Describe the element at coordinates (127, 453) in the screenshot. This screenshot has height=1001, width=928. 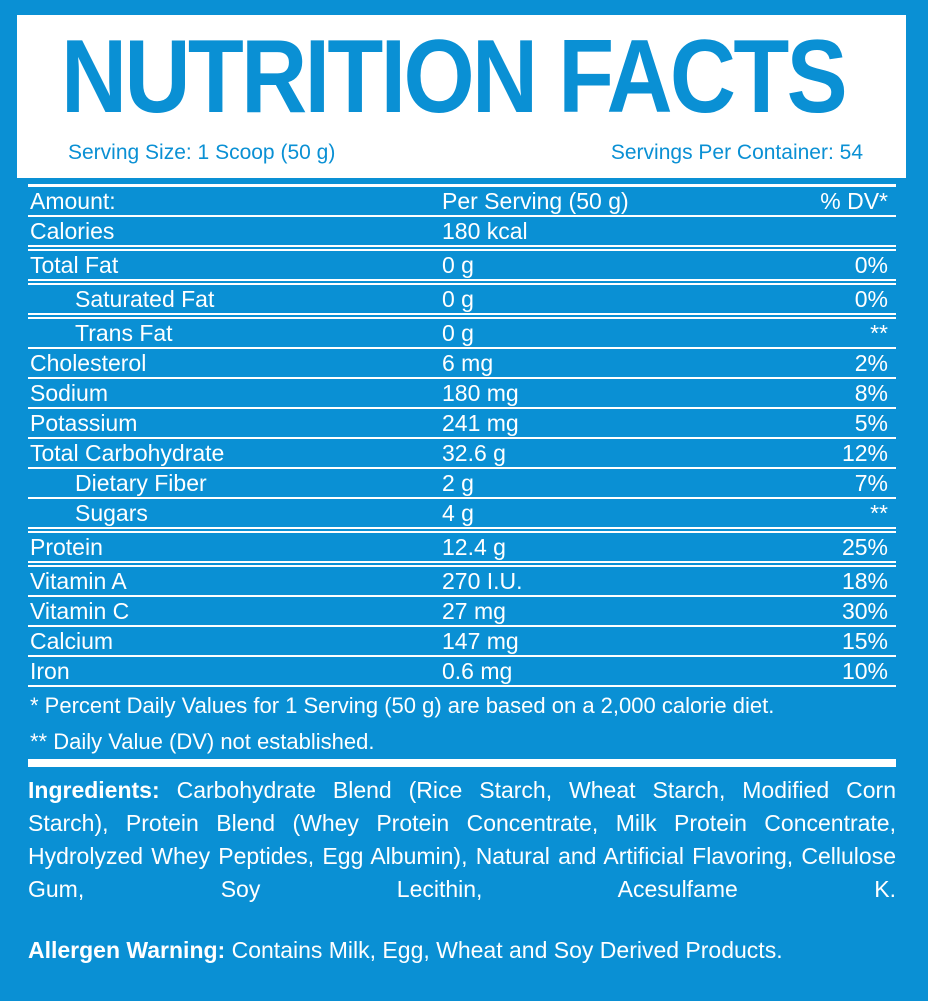
I see `nutrient-label: Total Carbohydrate` at that location.